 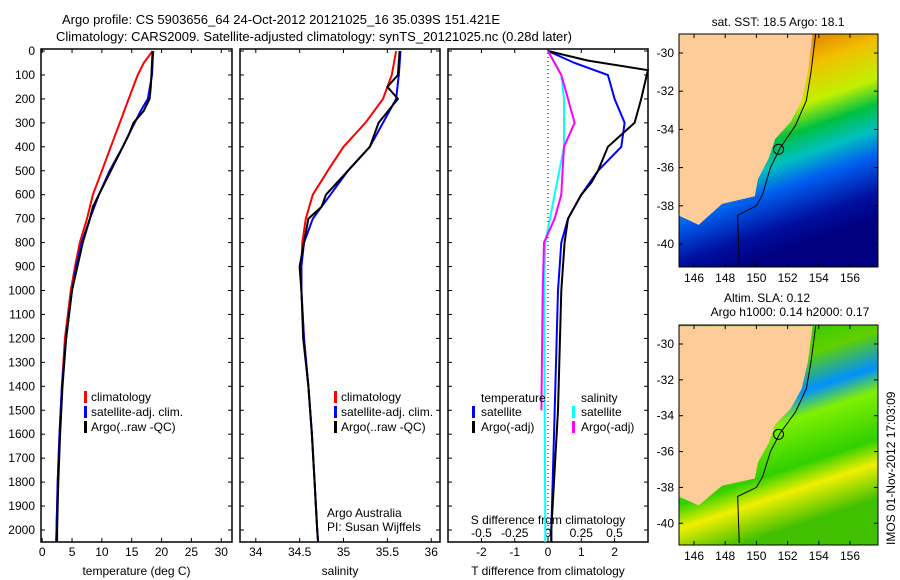 I want to click on s-tick-label: -0.25, so click(x=515, y=533).